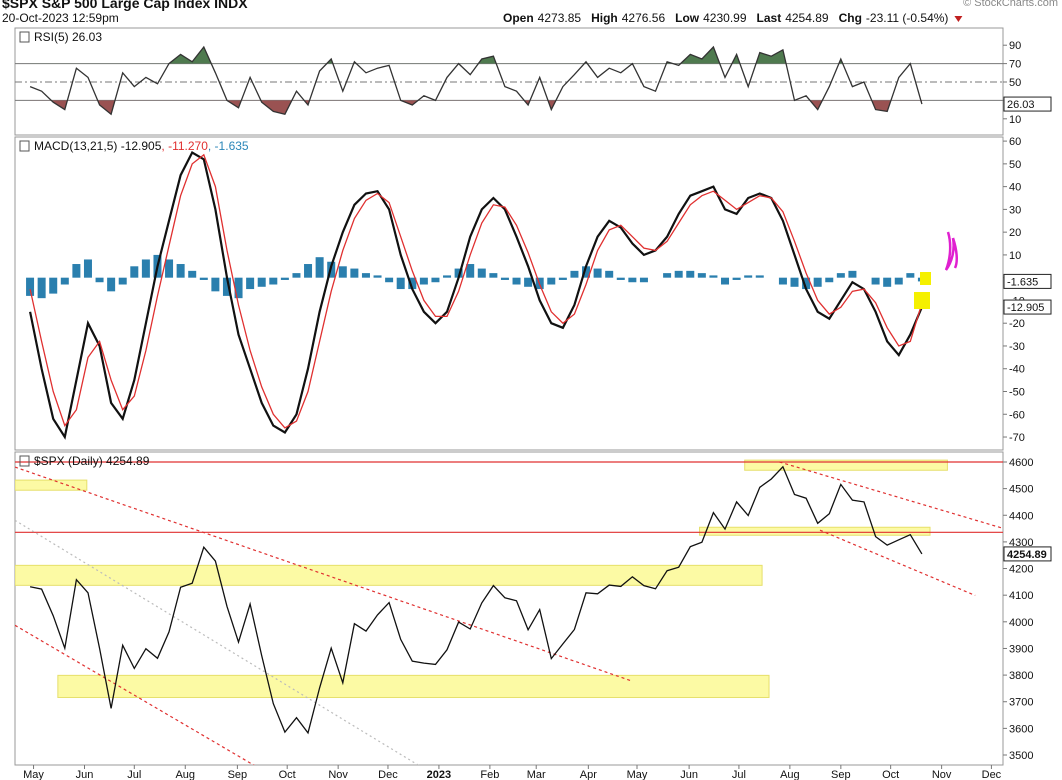  What do you see at coordinates (588, 774) in the screenshot?
I see `x-tick-label: Apr` at bounding box center [588, 774].